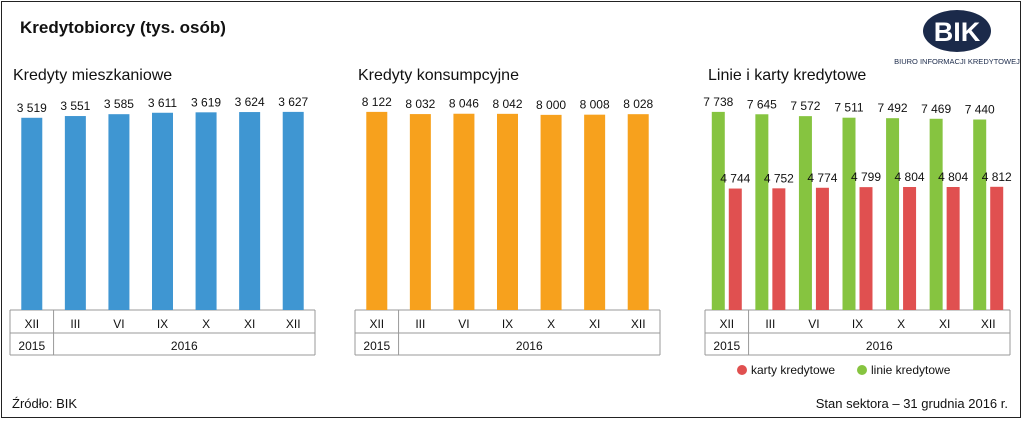  I want to click on data-label: 8 046, so click(464, 104).